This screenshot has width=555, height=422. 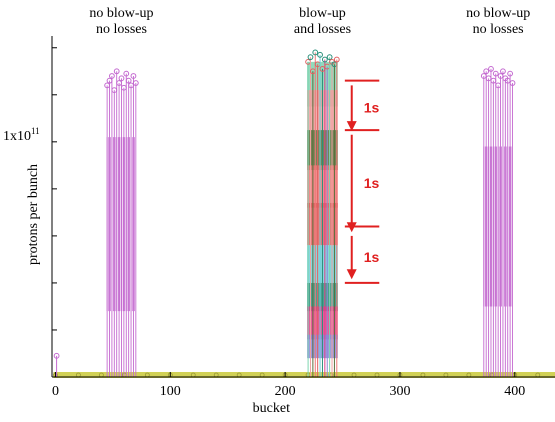 What do you see at coordinates (322, 13) in the screenshot?
I see `group-label-line: blow-up` at bounding box center [322, 13].